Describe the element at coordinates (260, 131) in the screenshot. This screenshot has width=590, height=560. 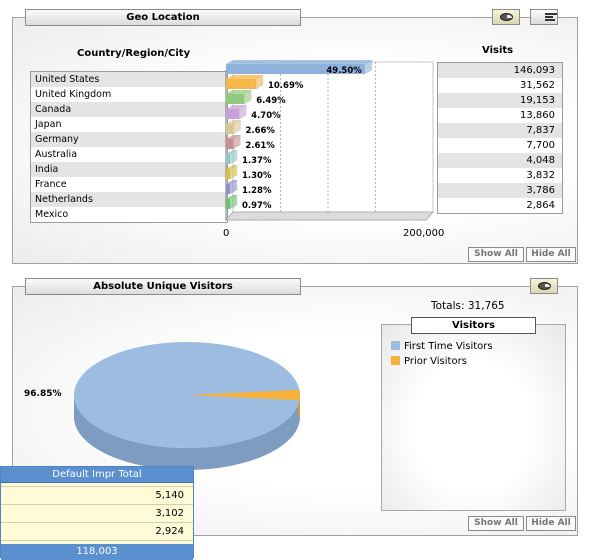
I see `bar-percent-label: 2.66%` at that location.